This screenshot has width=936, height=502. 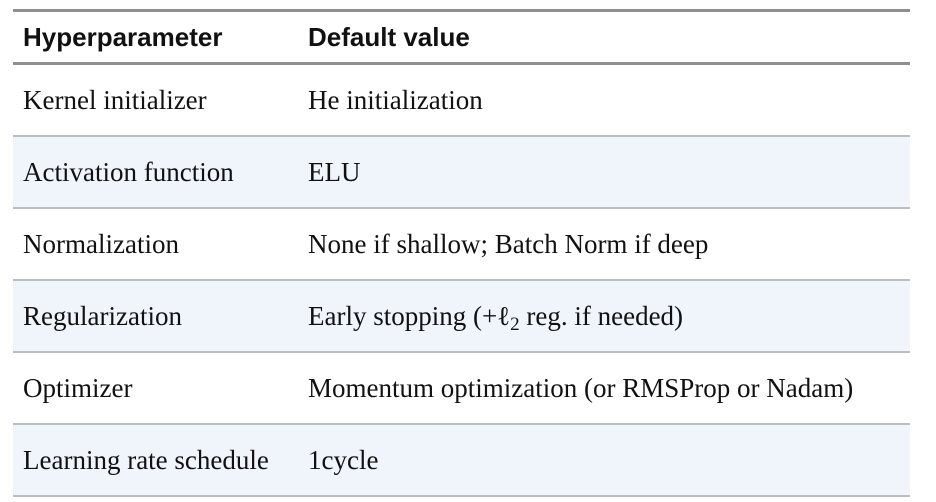 I want to click on table-row: Learning rate schedule 1cycle, so click(x=461, y=461).